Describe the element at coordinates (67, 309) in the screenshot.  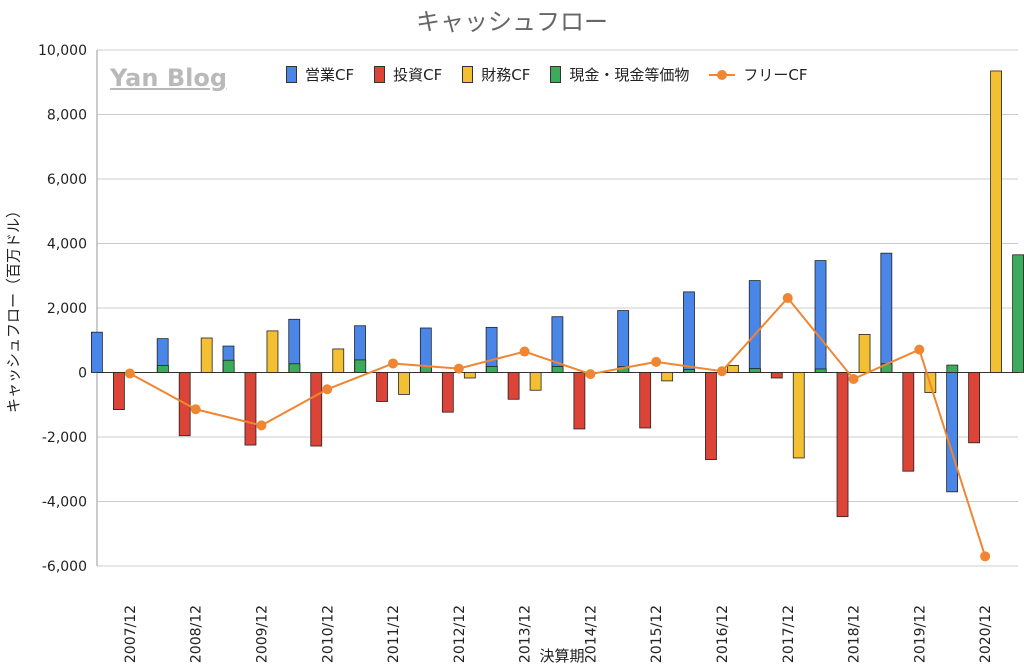
I see `y-tick-label: 2,000` at that location.